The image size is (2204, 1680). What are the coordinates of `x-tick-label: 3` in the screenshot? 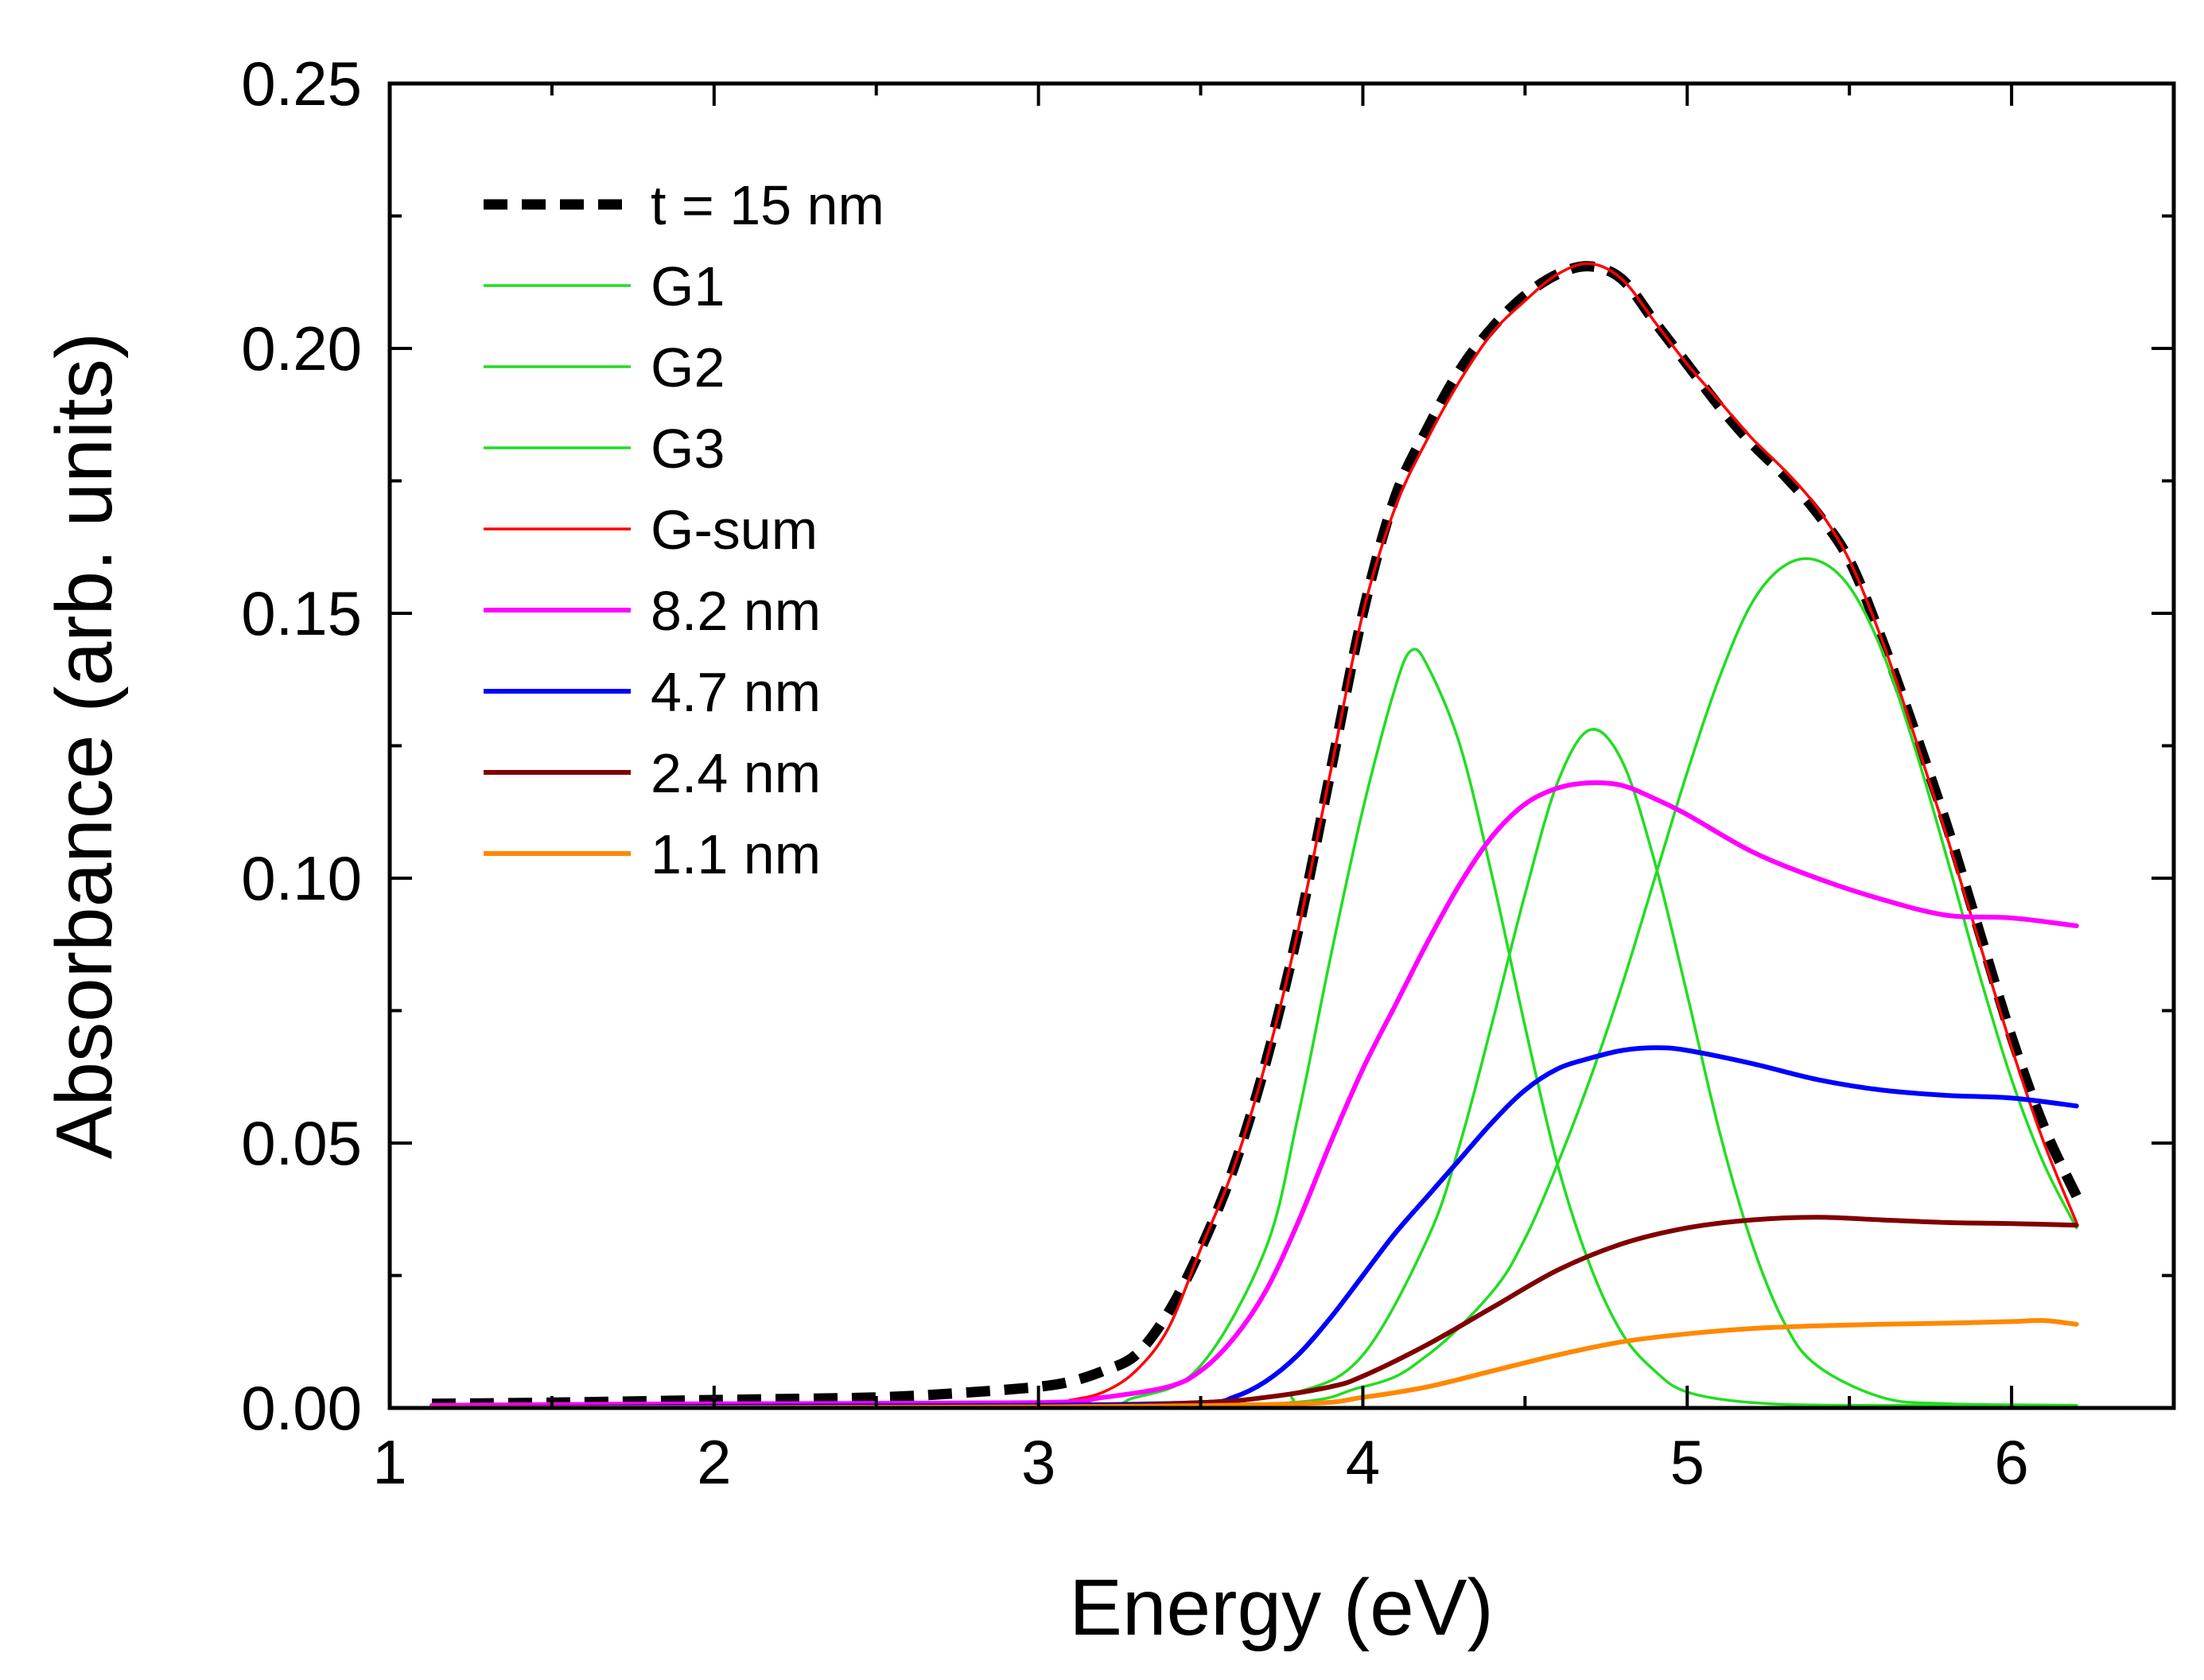 It's located at (1038, 1462).